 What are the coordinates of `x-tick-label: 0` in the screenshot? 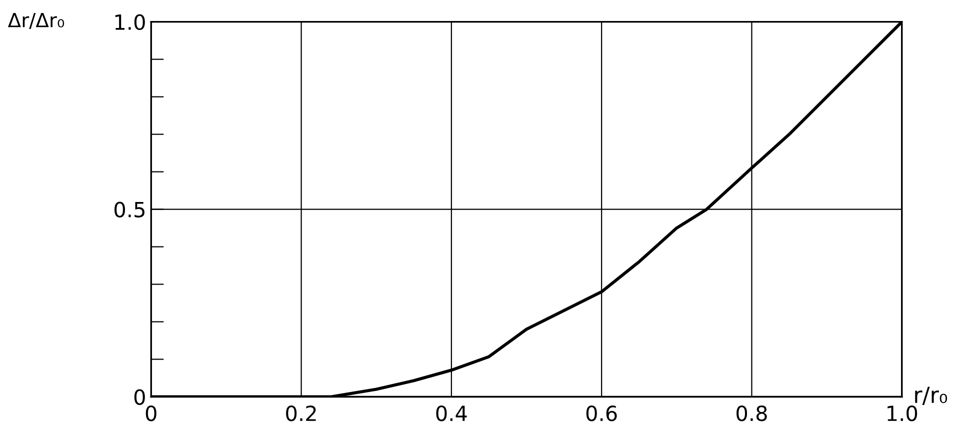 It's located at (151, 413).